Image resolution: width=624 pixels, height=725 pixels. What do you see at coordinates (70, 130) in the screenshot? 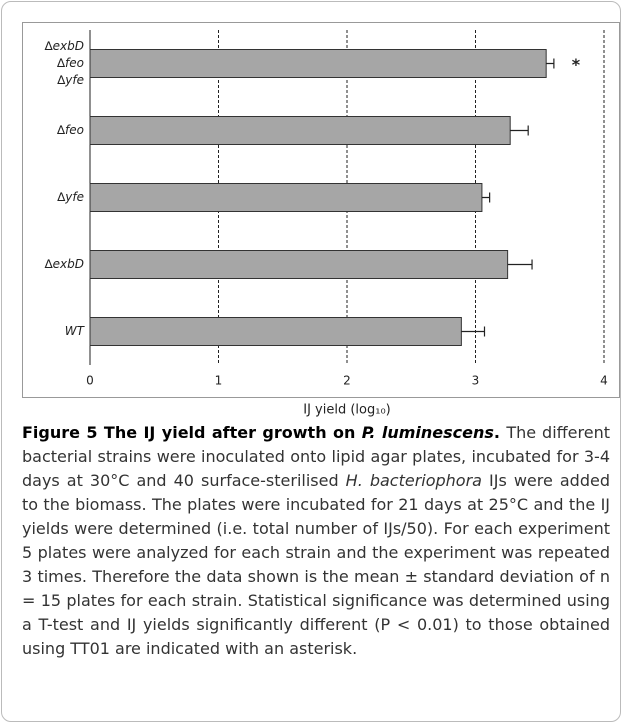
I see `y-tick-label: ∆feo` at bounding box center [70, 130].